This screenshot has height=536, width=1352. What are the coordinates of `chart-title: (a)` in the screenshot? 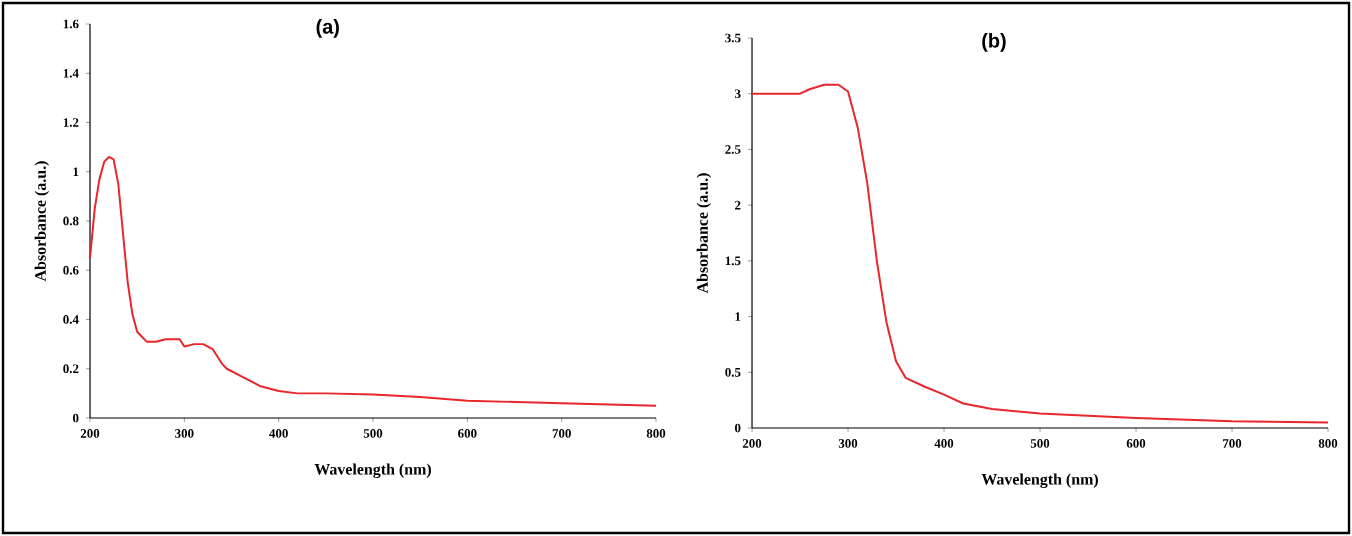 It's located at (327, 28).